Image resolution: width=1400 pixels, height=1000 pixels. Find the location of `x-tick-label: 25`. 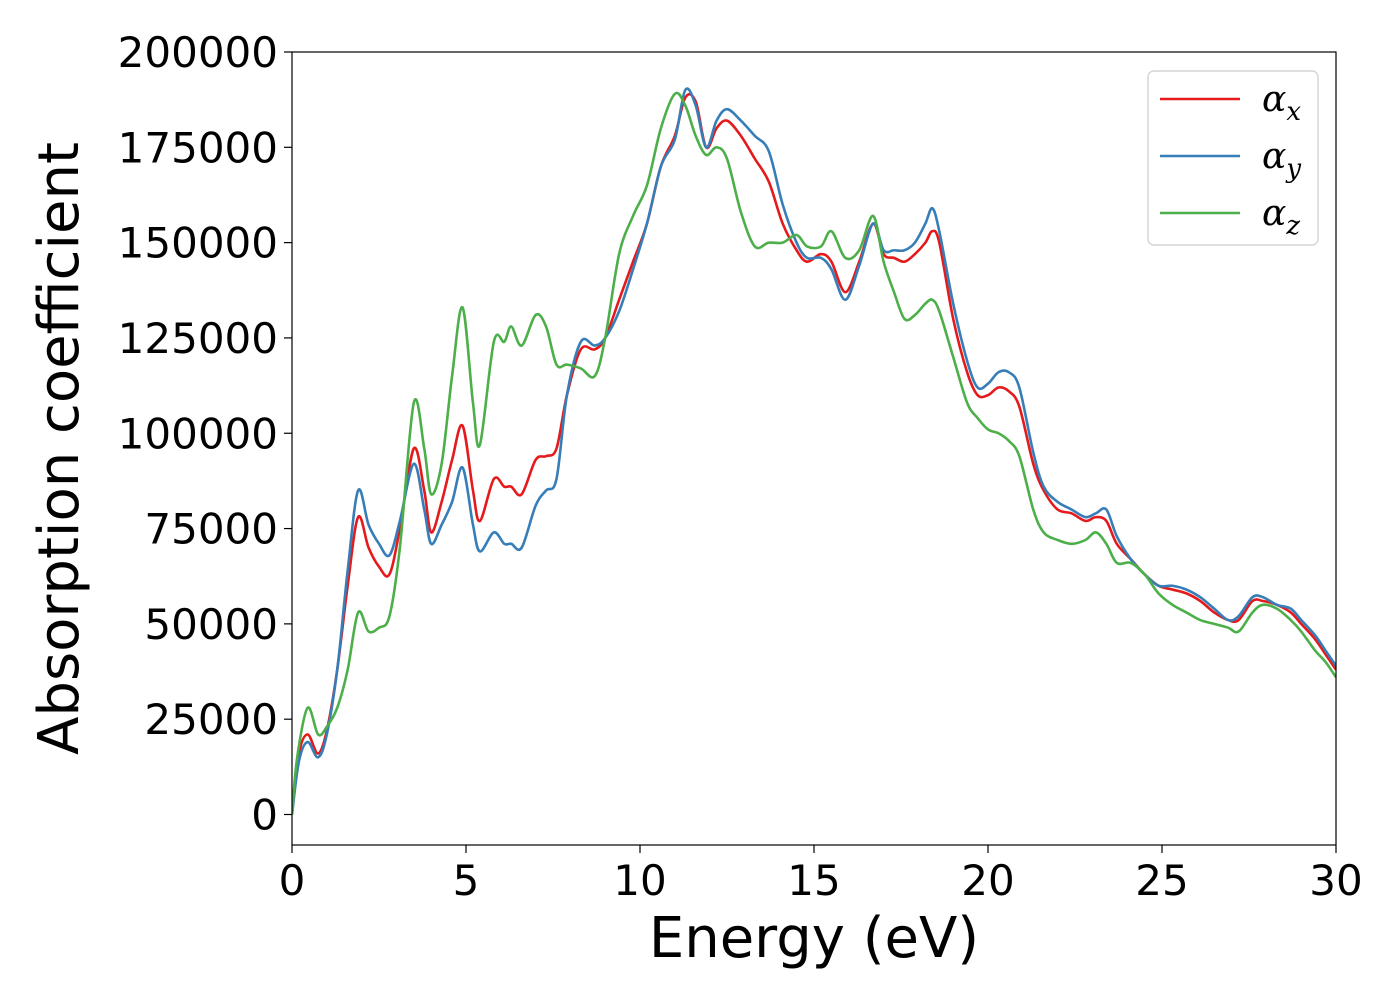

x-tick-label: 25 is located at coordinates (1161, 880).